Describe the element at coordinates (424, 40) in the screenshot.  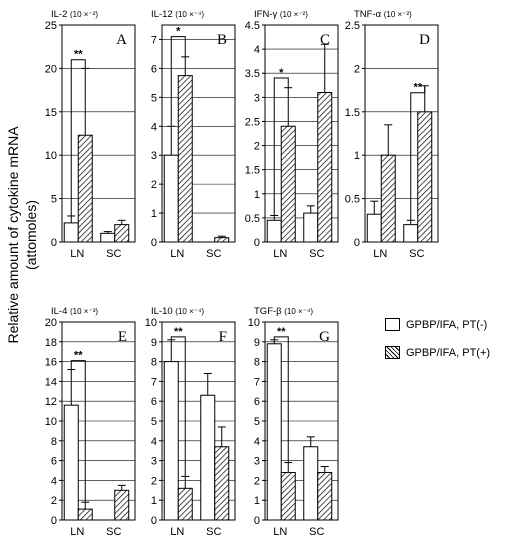
I see `panel-letter-d: D` at that location.